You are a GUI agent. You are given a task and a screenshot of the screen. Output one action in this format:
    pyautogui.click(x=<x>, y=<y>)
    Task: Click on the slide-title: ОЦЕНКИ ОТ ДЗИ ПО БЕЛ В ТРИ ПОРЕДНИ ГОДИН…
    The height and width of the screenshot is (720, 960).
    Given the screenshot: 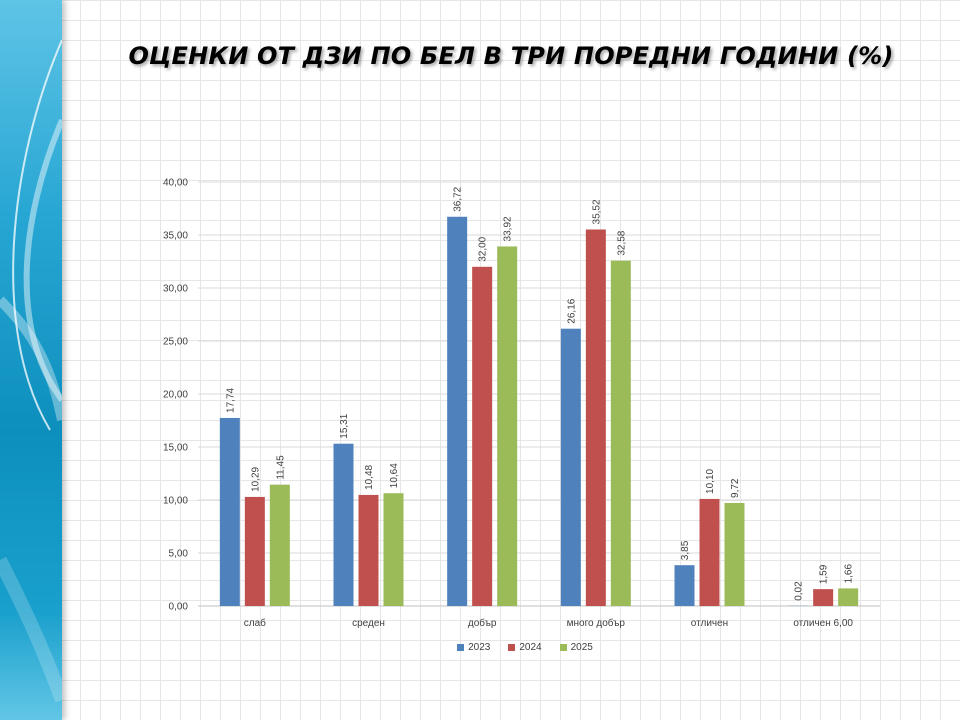 What is the action you would take?
    pyautogui.click(x=511, y=56)
    